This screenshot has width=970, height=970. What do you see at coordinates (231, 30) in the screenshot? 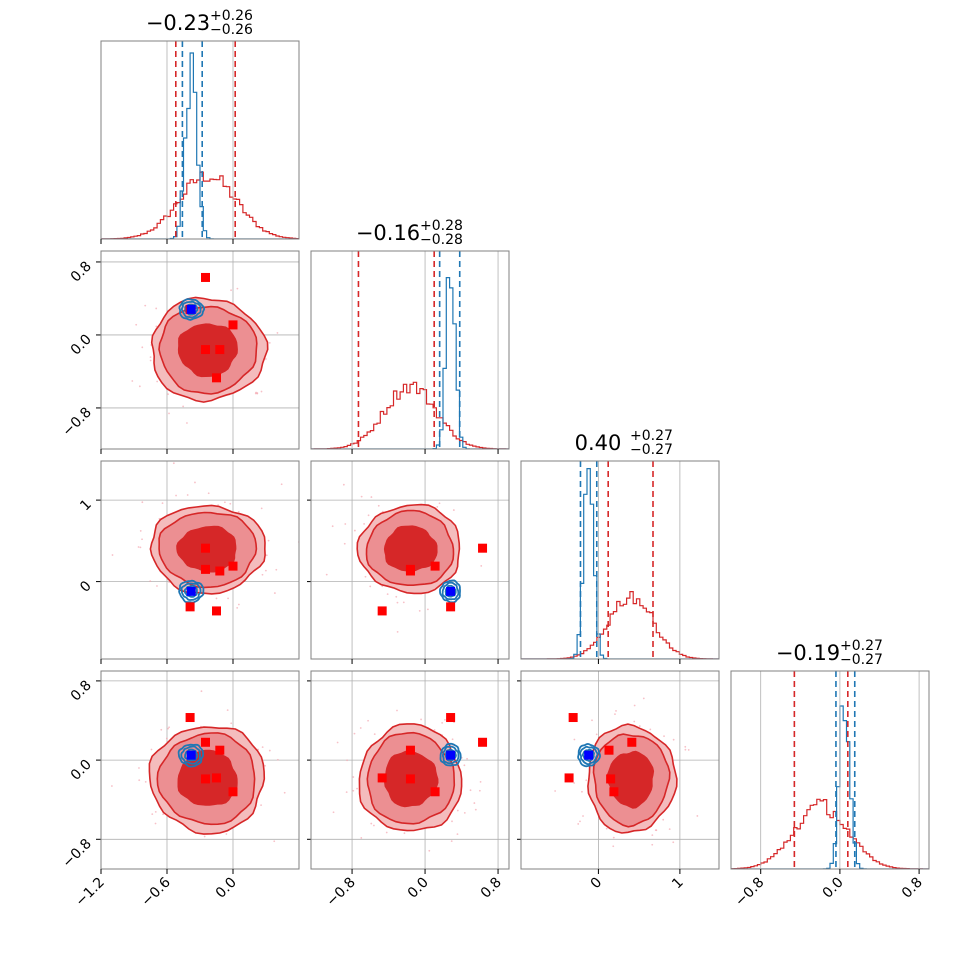
I see `panel-title-lower-error: −0.26` at bounding box center [231, 30].